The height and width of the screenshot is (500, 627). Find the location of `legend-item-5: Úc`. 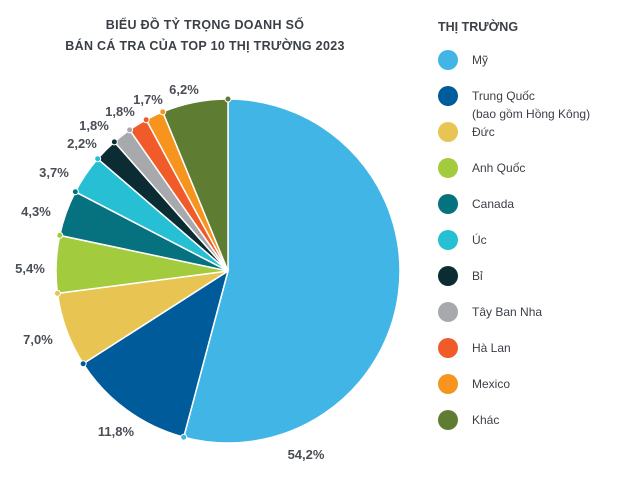

legend-item-5: Úc is located at coordinates (530, 246).